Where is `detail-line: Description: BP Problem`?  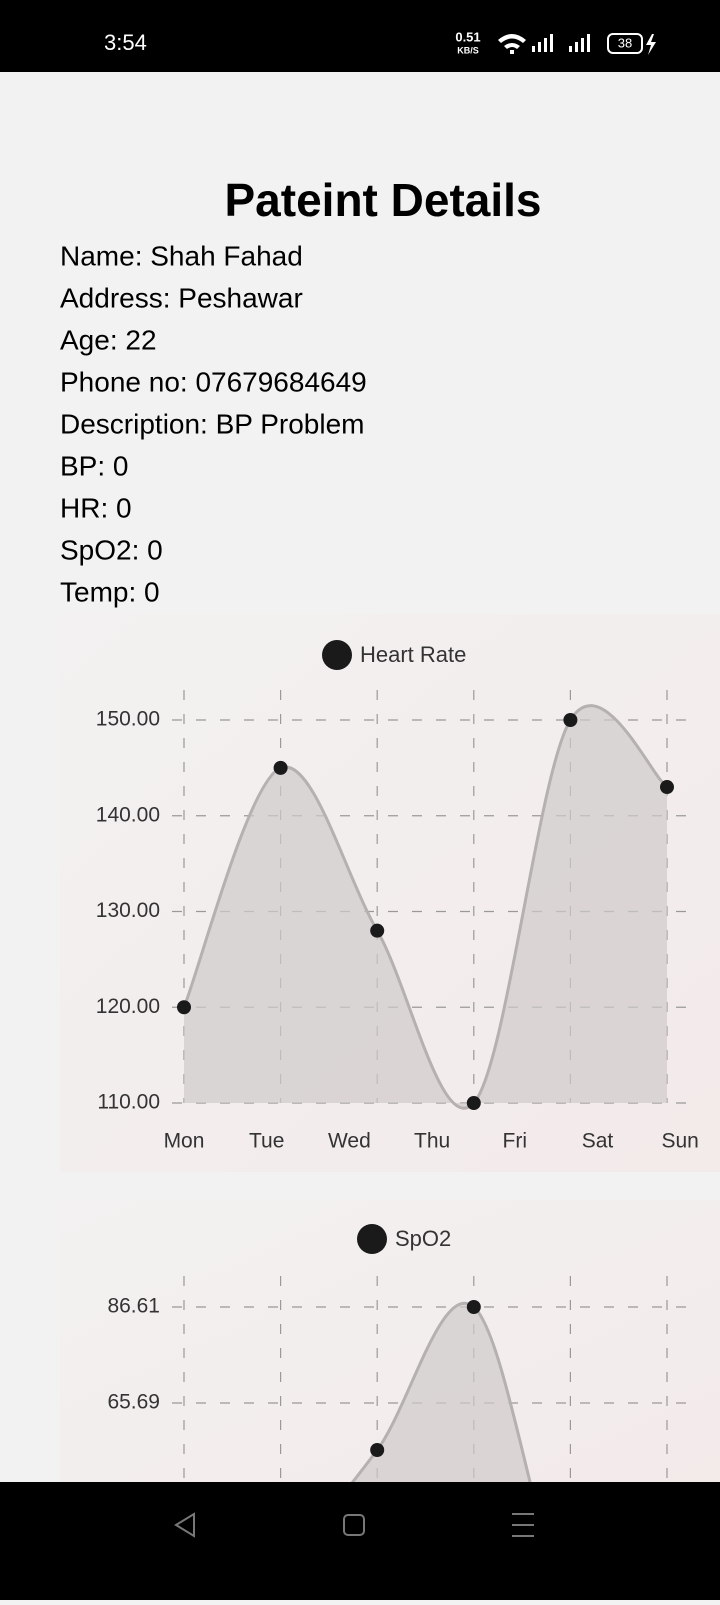 detail-line: Description: BP Problem is located at coordinates (212, 423).